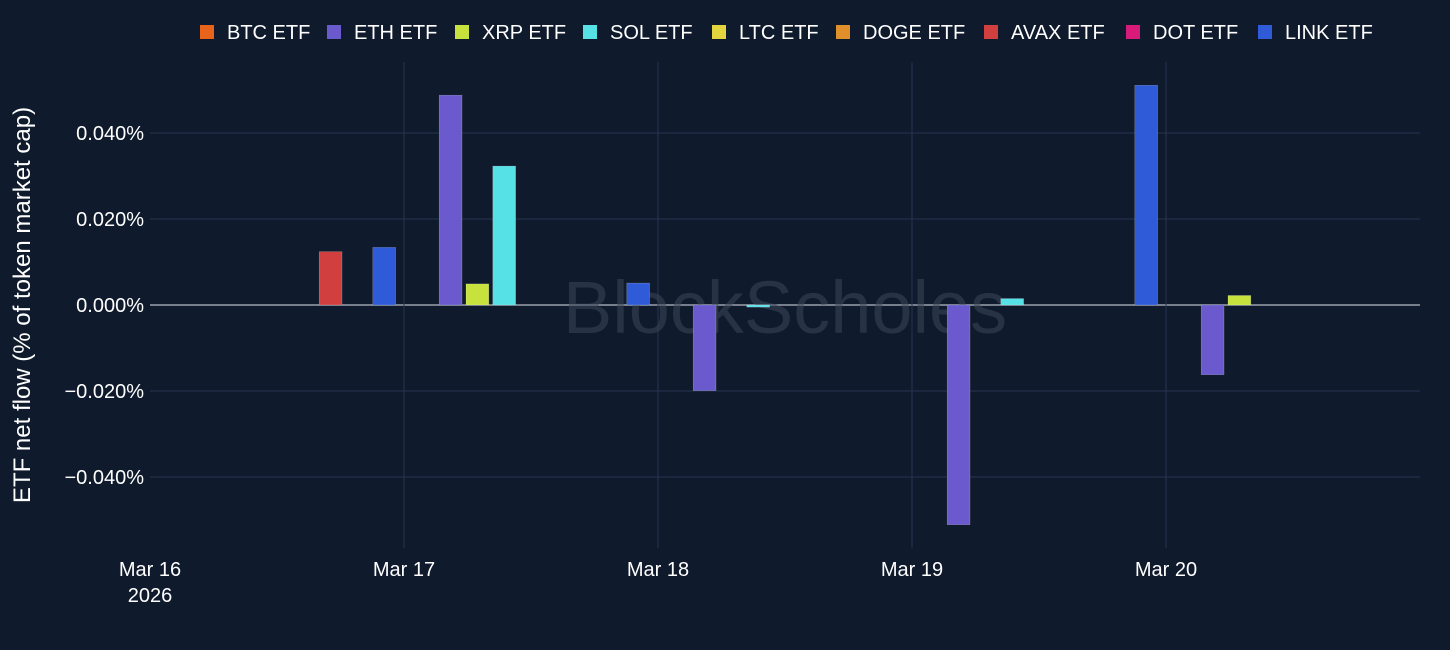 The width and height of the screenshot is (1450, 650). I want to click on legend-label: SOL ETF, so click(651, 33).